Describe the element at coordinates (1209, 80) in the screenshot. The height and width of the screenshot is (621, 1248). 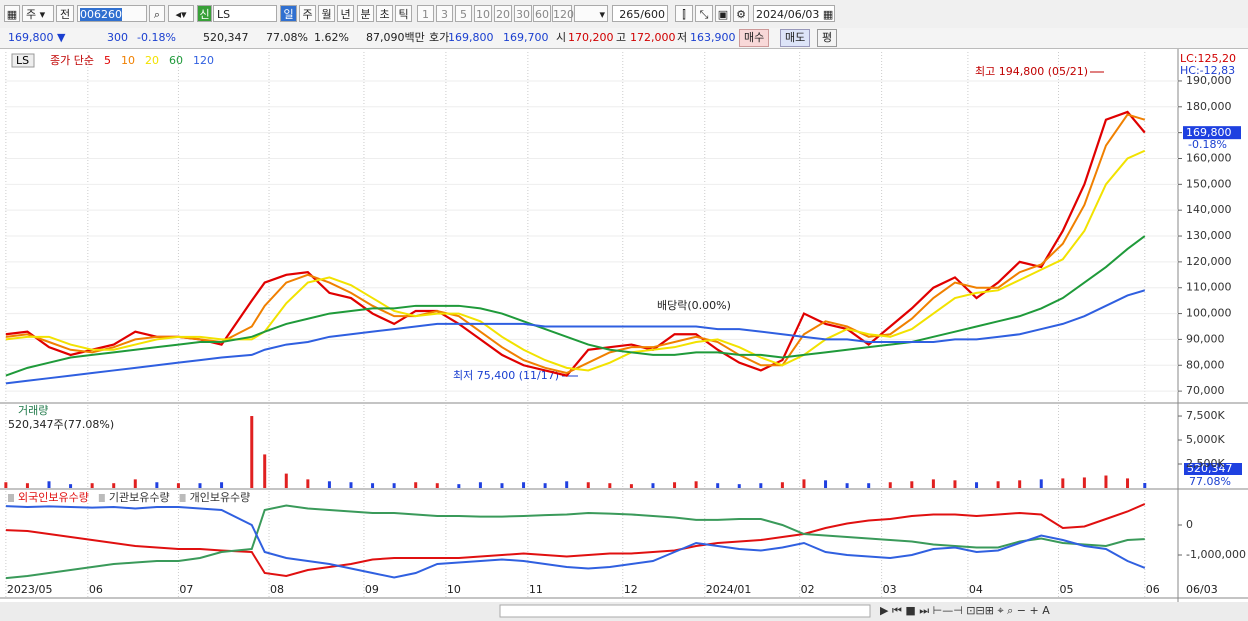
I see `y-tick-label: 190,000` at that location.